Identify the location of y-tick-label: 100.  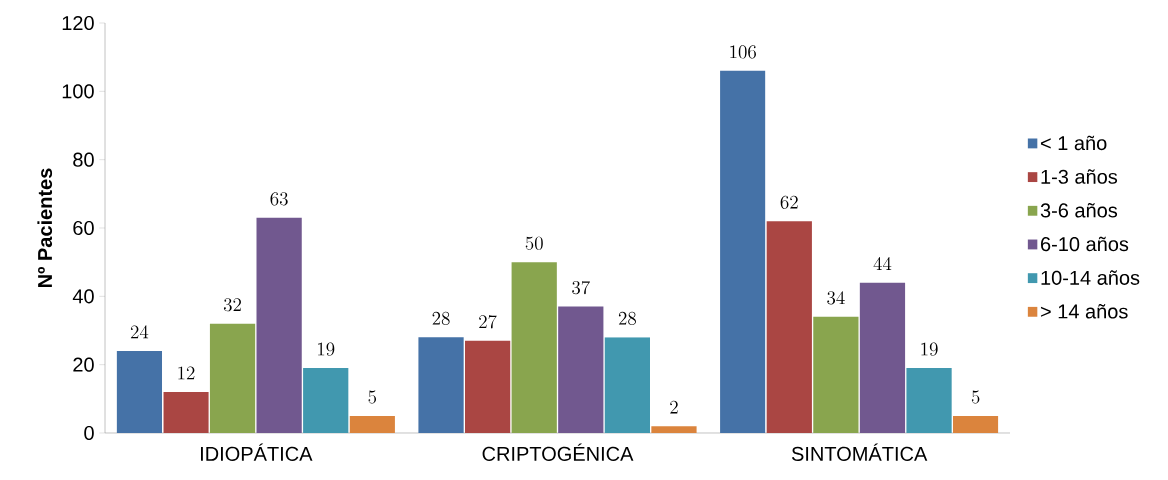
(78, 91).